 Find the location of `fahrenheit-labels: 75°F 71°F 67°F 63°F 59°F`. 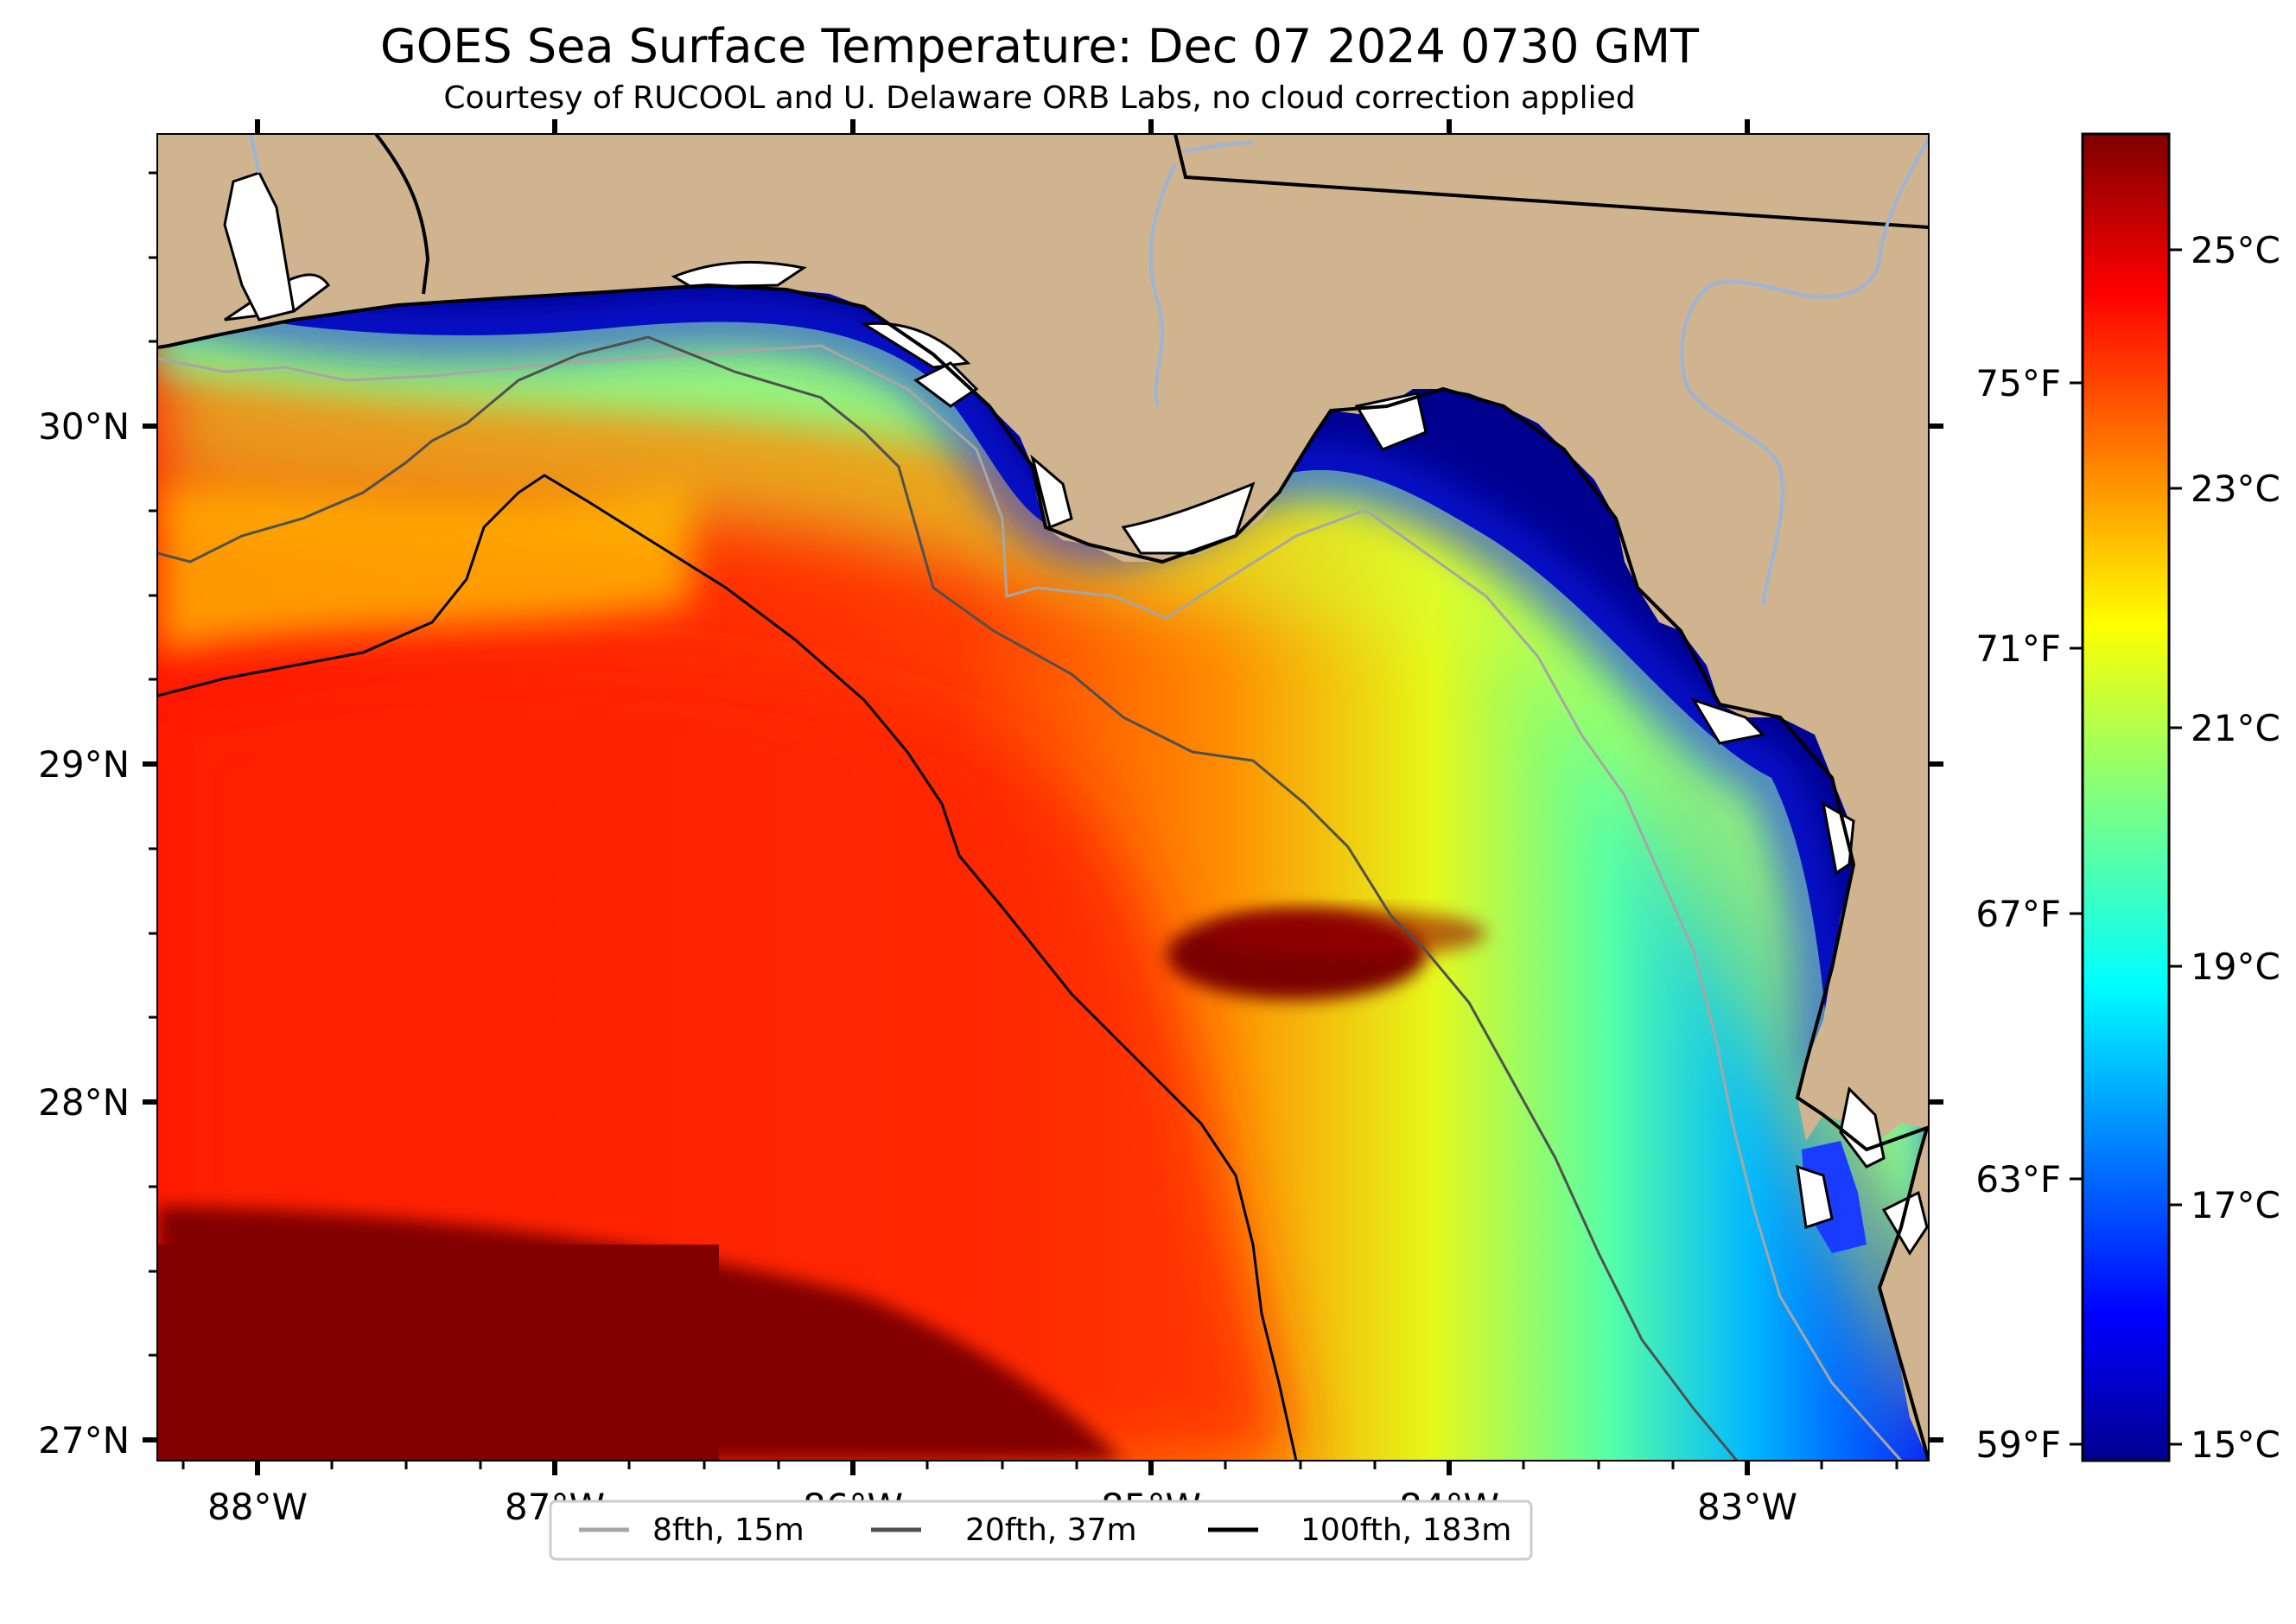

fahrenheit-labels: 75°F 71°F 67°F 63°F 59°F is located at coordinates (2029, 914).